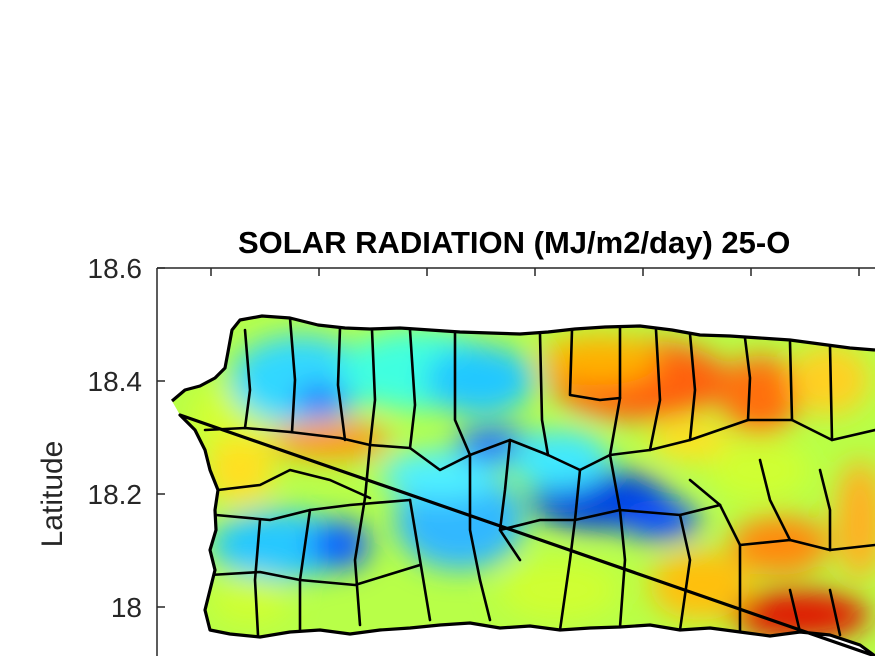 This screenshot has width=875, height=656. What do you see at coordinates (126, 607) in the screenshot?
I see `y-tick-label: 18` at bounding box center [126, 607].